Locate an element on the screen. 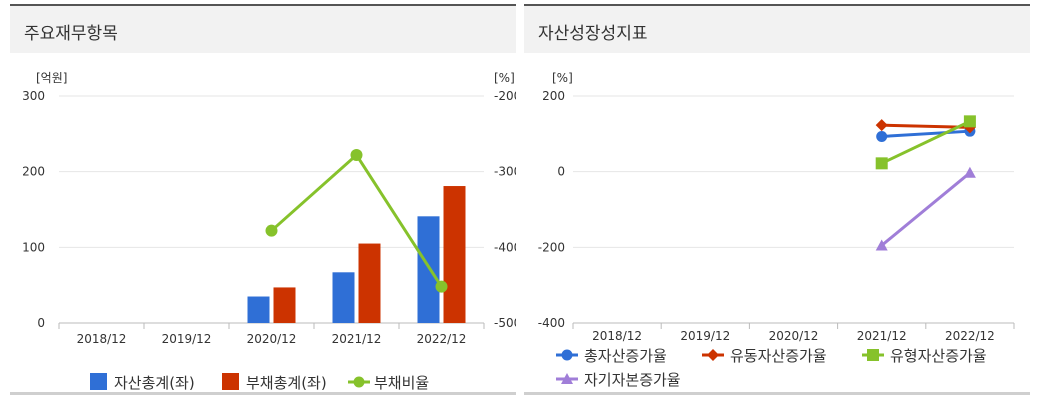 This screenshot has width=1040, height=411. panel-header: 주요재무항목 is located at coordinates (263, 29).